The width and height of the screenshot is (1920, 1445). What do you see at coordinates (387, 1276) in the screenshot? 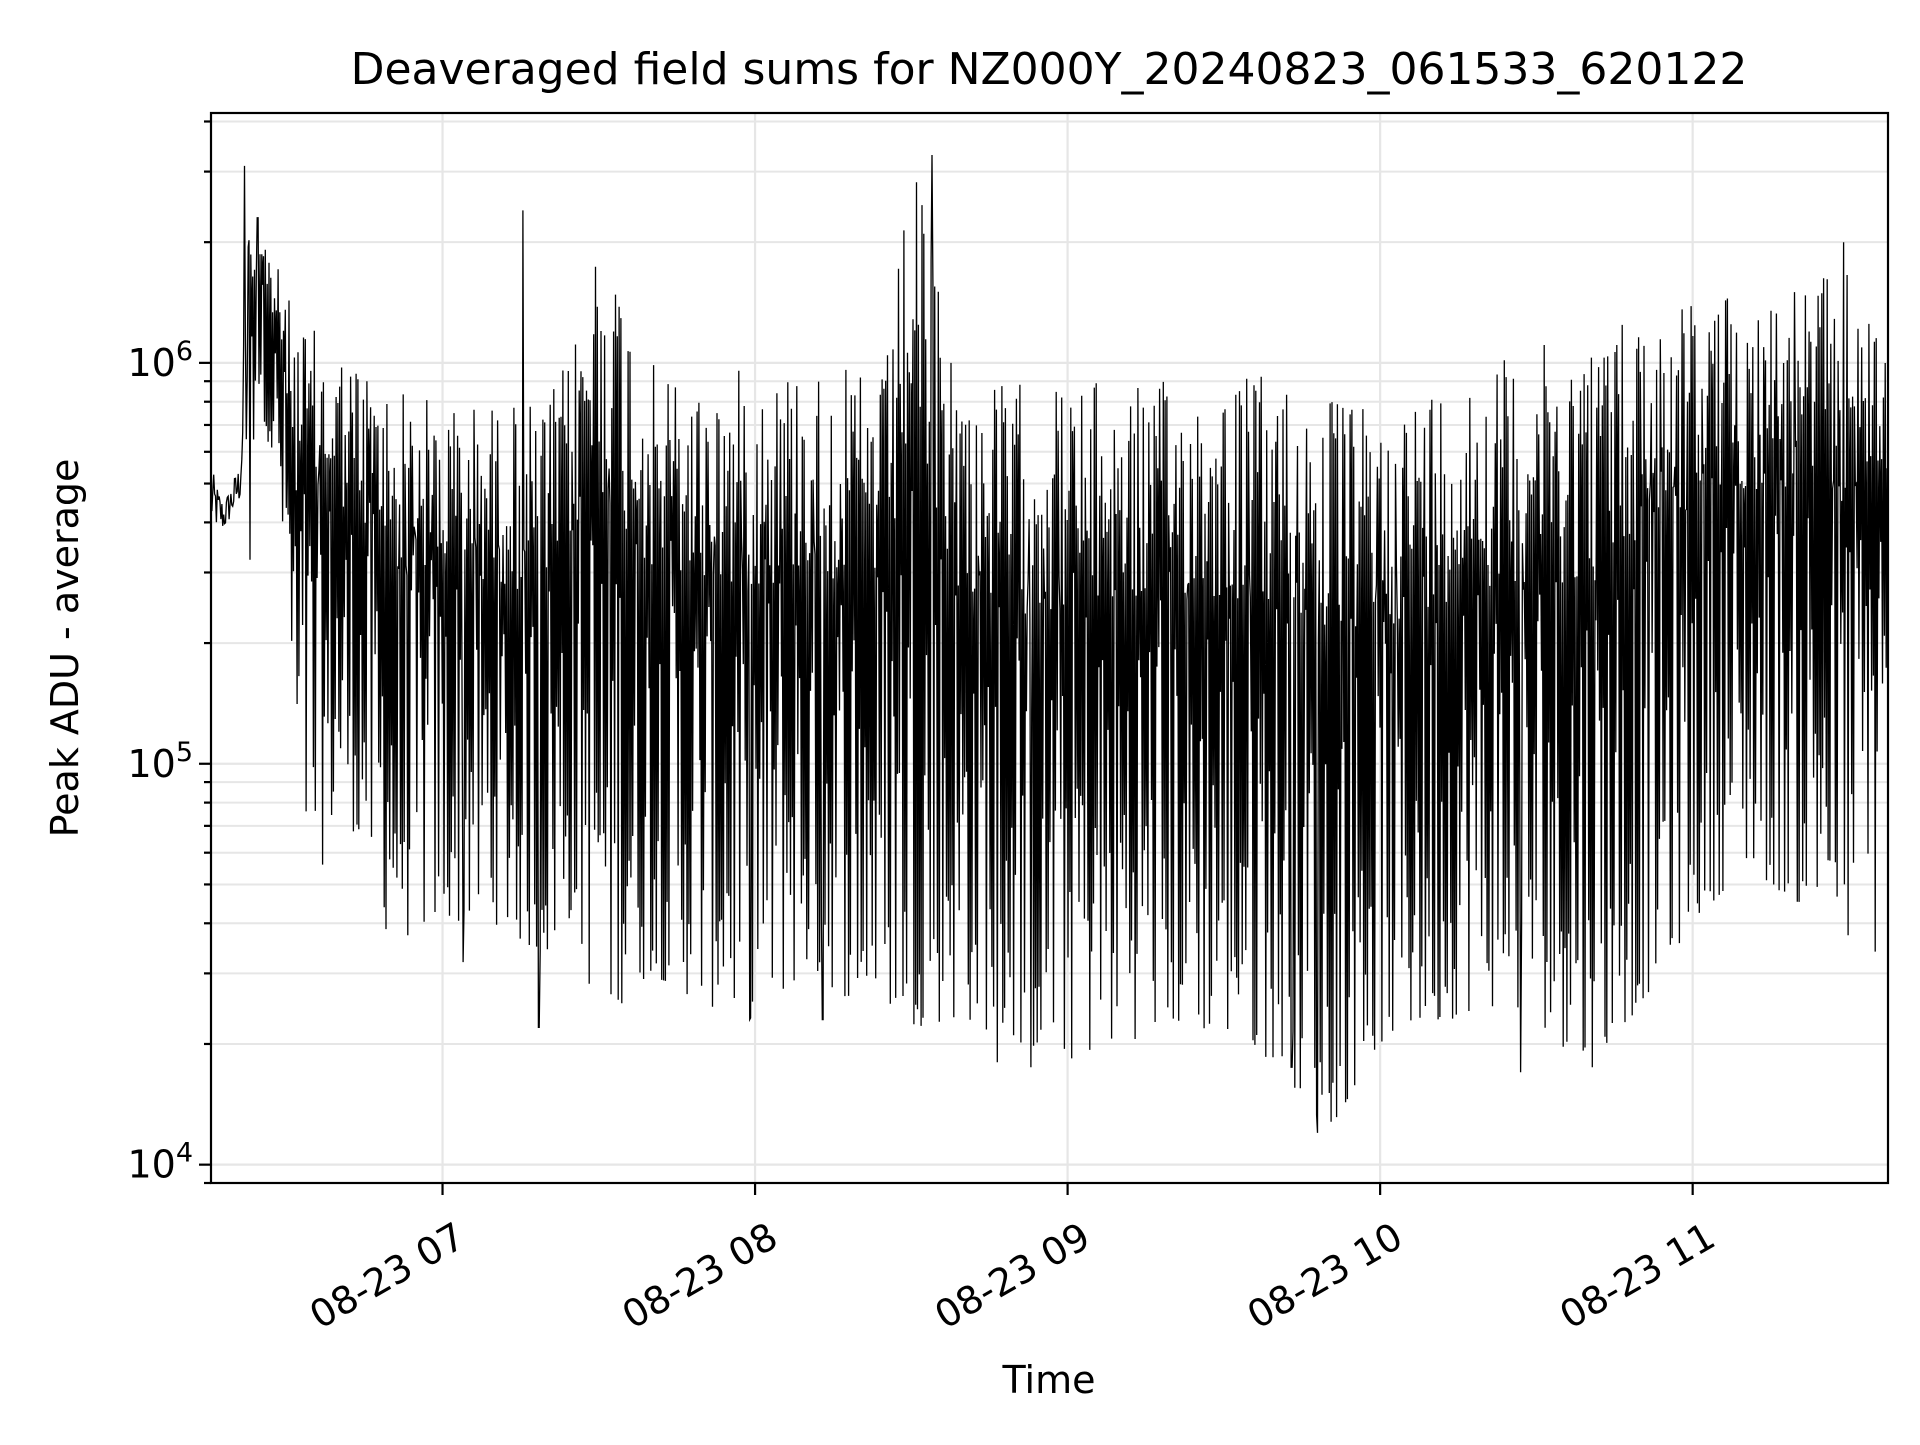
I see `x-tick-label: 08-23 07` at bounding box center [387, 1276].